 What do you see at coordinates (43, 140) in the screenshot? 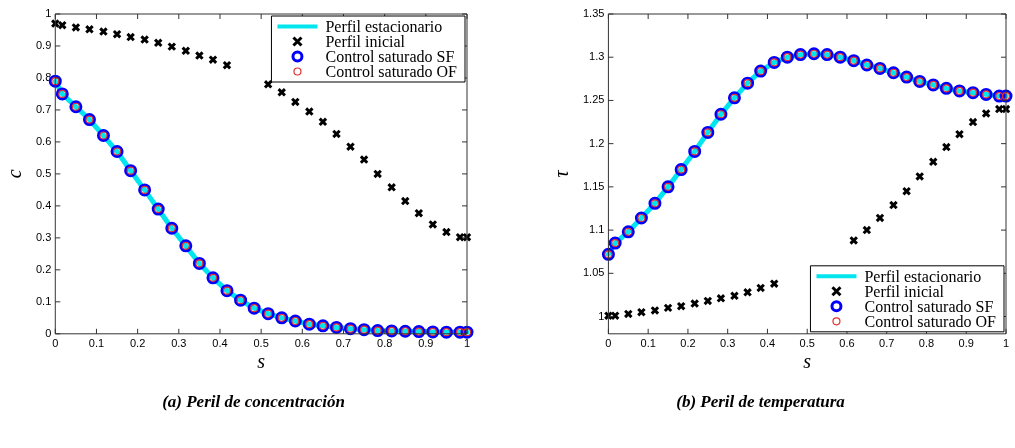
I see `y-tick-label: 0.6` at bounding box center [43, 140].